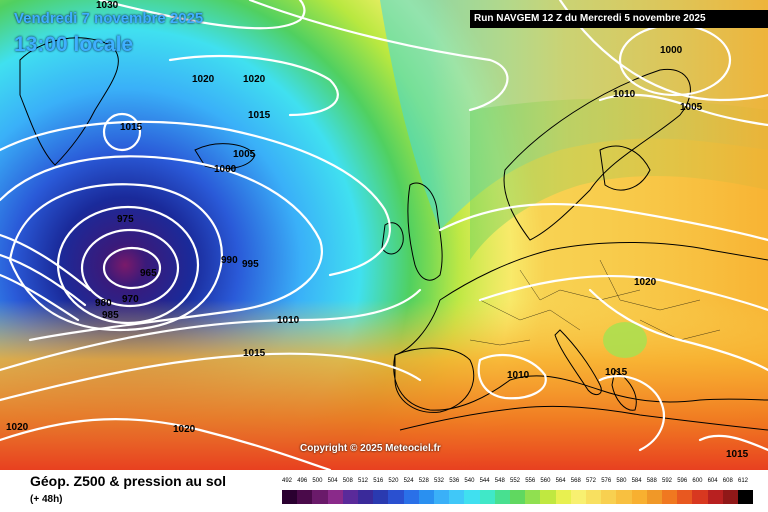 This screenshot has height=512, width=768. Describe the element at coordinates (74, 44) in the screenshot. I see `valid-time: 13:00 locale` at that location.